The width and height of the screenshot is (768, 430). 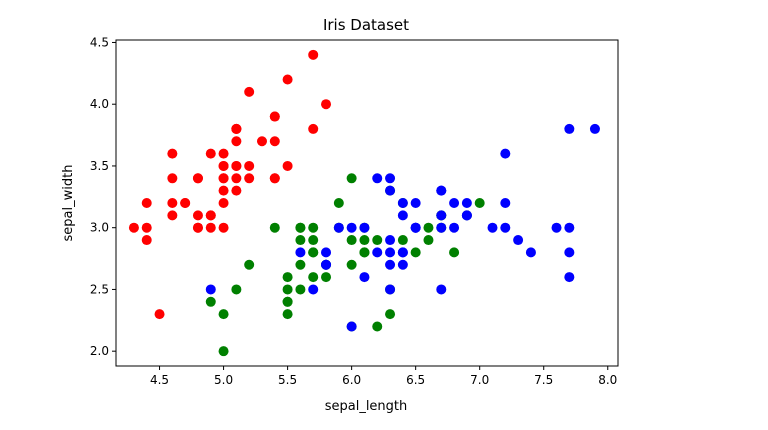 I want to click on y-tick-label: 4.0, so click(x=99, y=104).